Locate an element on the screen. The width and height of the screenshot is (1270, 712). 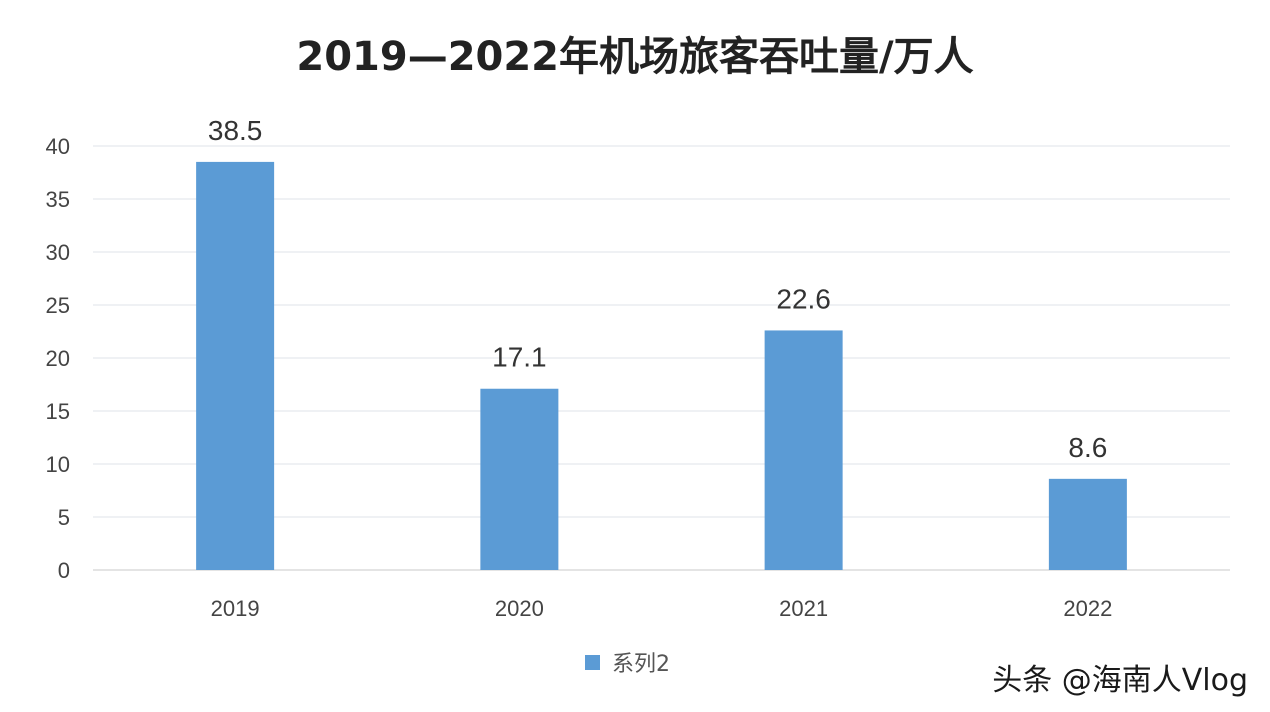
x-category-label: 2022 is located at coordinates (1087, 608).